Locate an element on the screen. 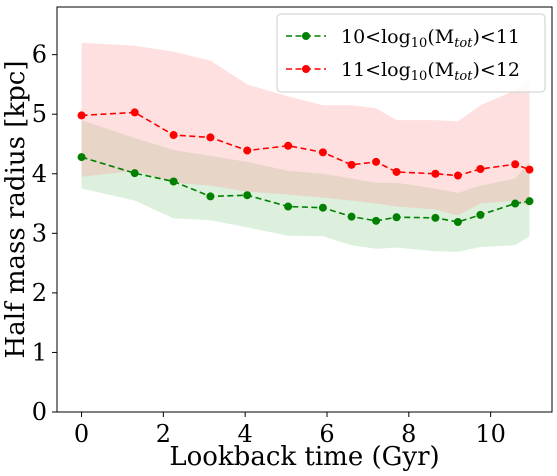  x-tick-label: 0 is located at coordinates (81, 434).